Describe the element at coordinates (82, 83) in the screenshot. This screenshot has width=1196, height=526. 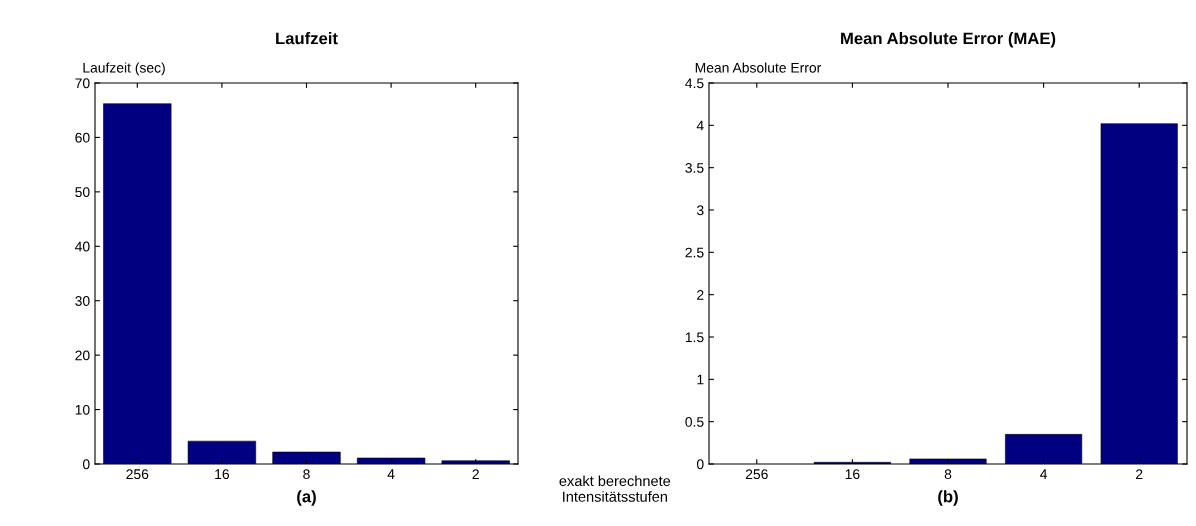
I see `y-tick-label: 70` at that location.